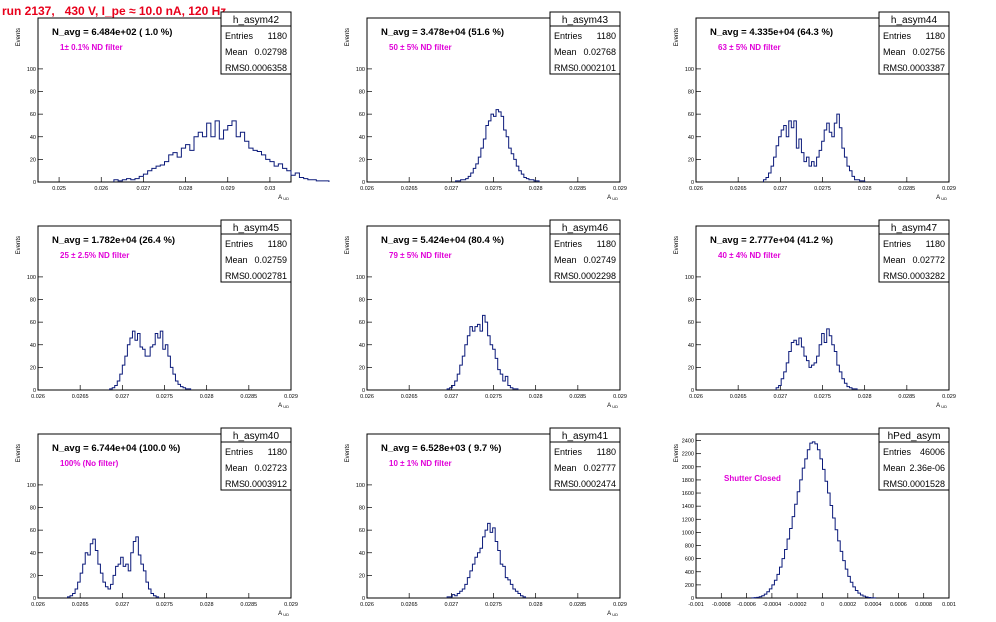  I want to click on stats-value: 2.36e-06, so click(927, 468).